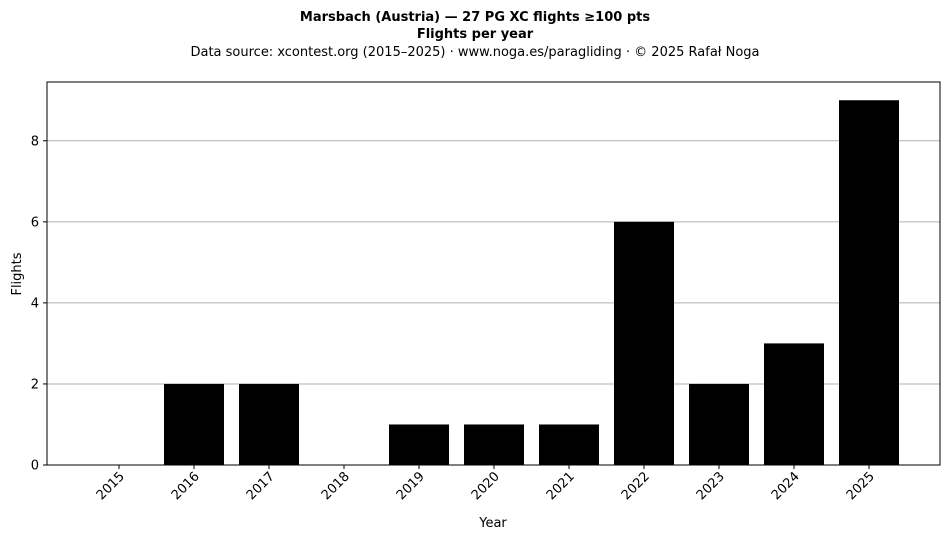 The width and height of the screenshot is (950, 539). I want to click on bar-2017, so click(269, 424).